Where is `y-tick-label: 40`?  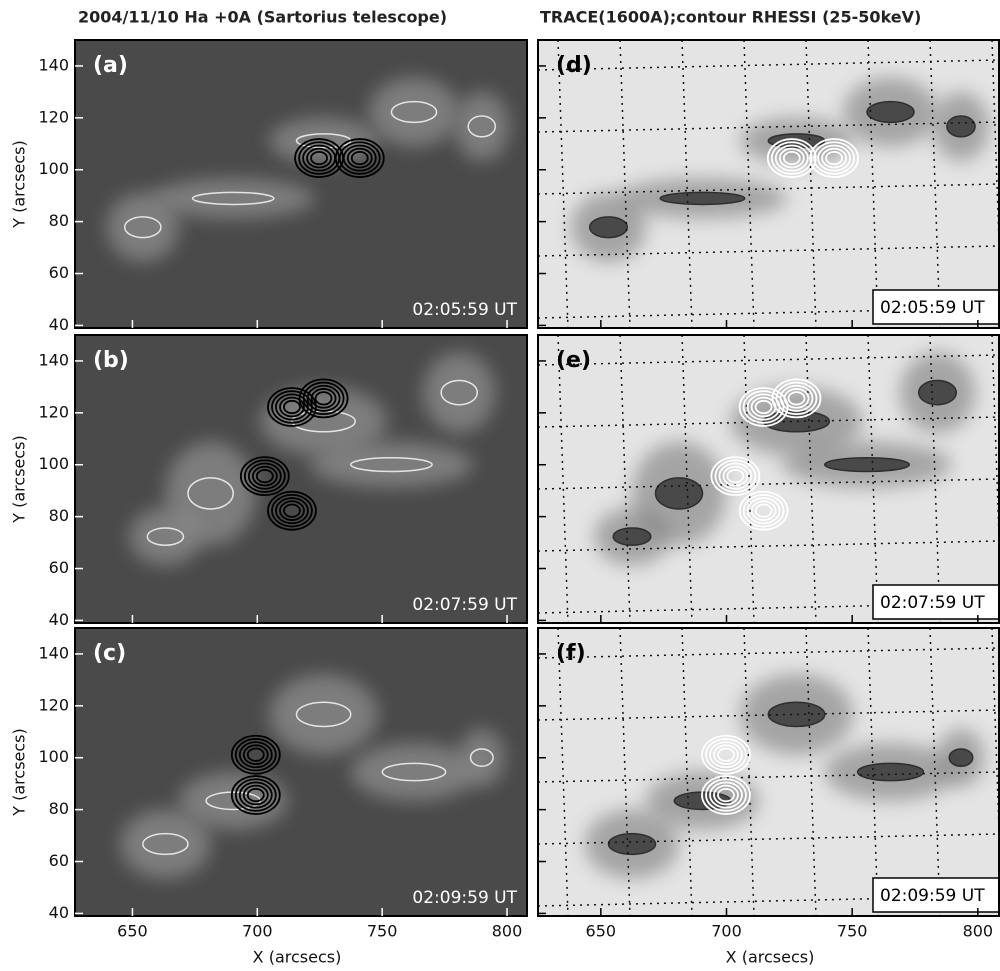
y-tick-label: 40 is located at coordinates (59, 324).